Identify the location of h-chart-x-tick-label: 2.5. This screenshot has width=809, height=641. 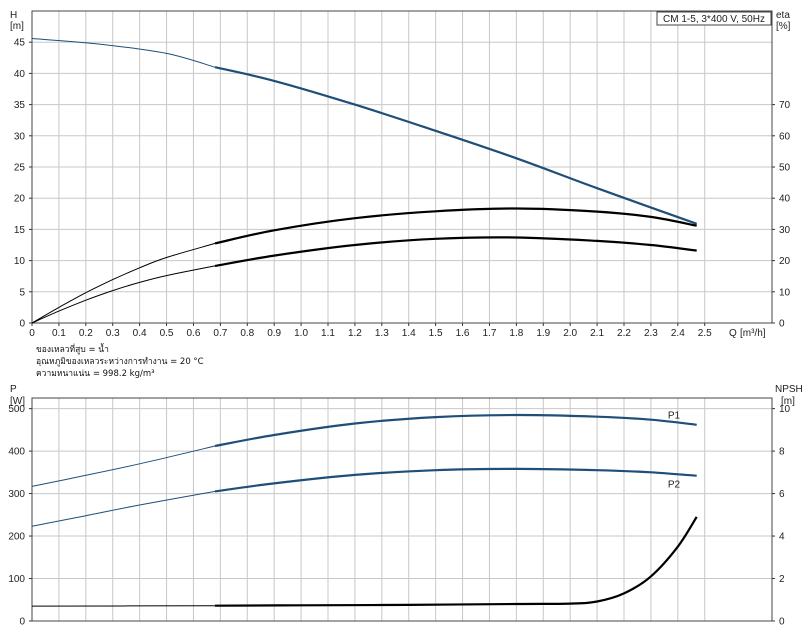
(705, 333).